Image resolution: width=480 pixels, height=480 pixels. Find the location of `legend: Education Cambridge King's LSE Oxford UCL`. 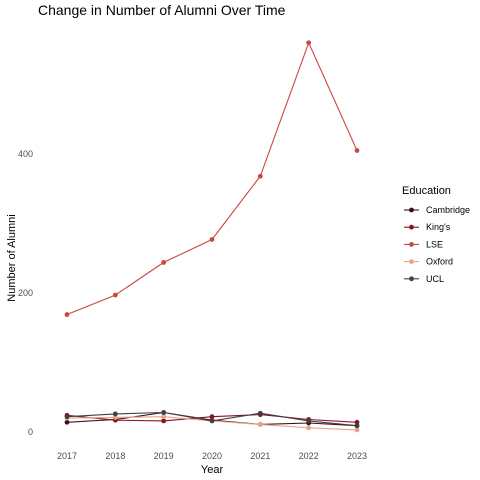

legend: Education Cambridge King's LSE Oxford UCL is located at coordinates (436, 234).